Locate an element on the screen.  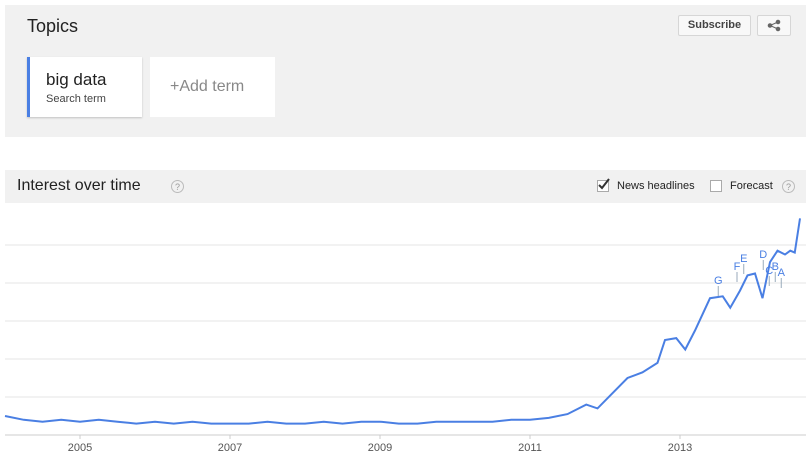
annotation-label: F is located at coordinates (737, 267).